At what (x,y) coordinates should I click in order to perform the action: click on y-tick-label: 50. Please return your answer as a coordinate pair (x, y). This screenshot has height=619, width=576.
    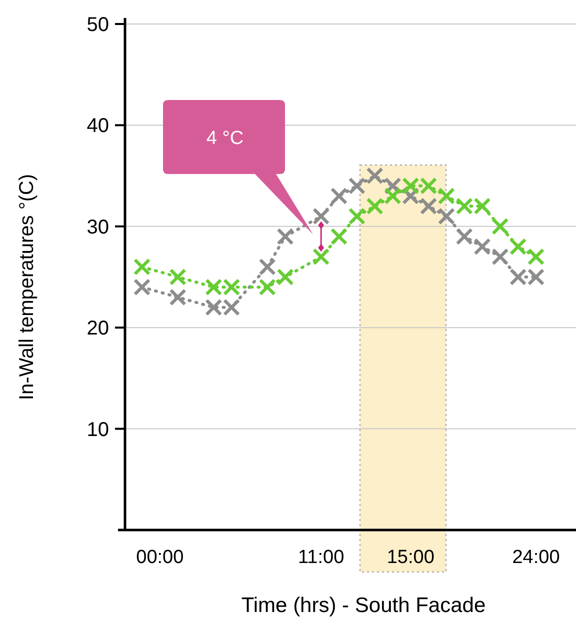
    Looking at the image, I should click on (97, 25).